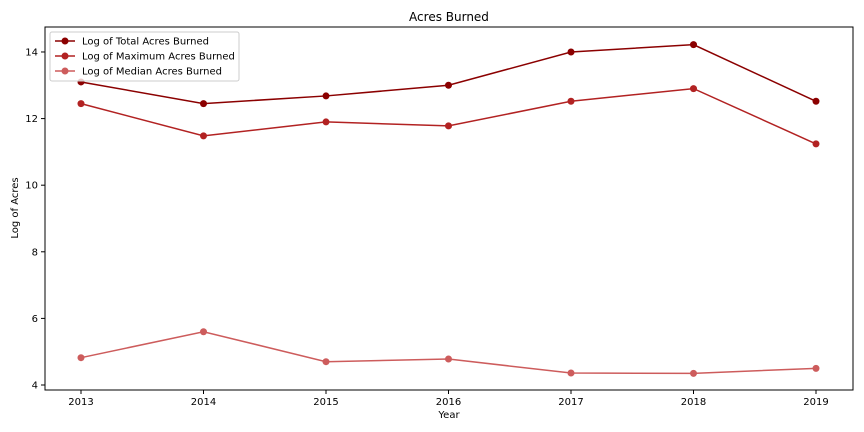  Describe the element at coordinates (80, 402) in the screenshot. I see `x-tick-label: 2013` at that location.